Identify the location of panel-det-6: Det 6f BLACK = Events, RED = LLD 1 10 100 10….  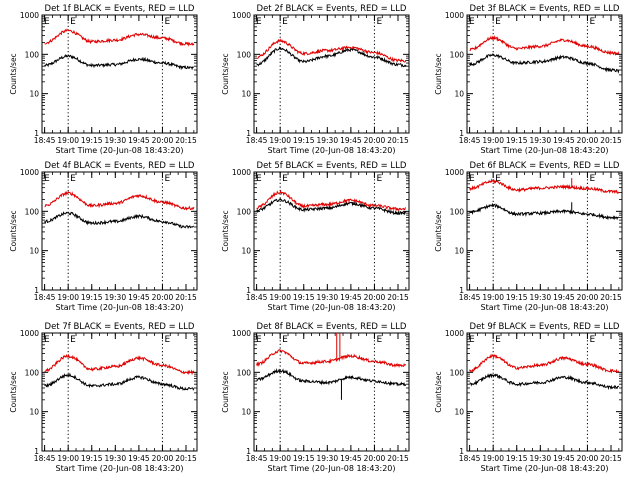
(528, 236).